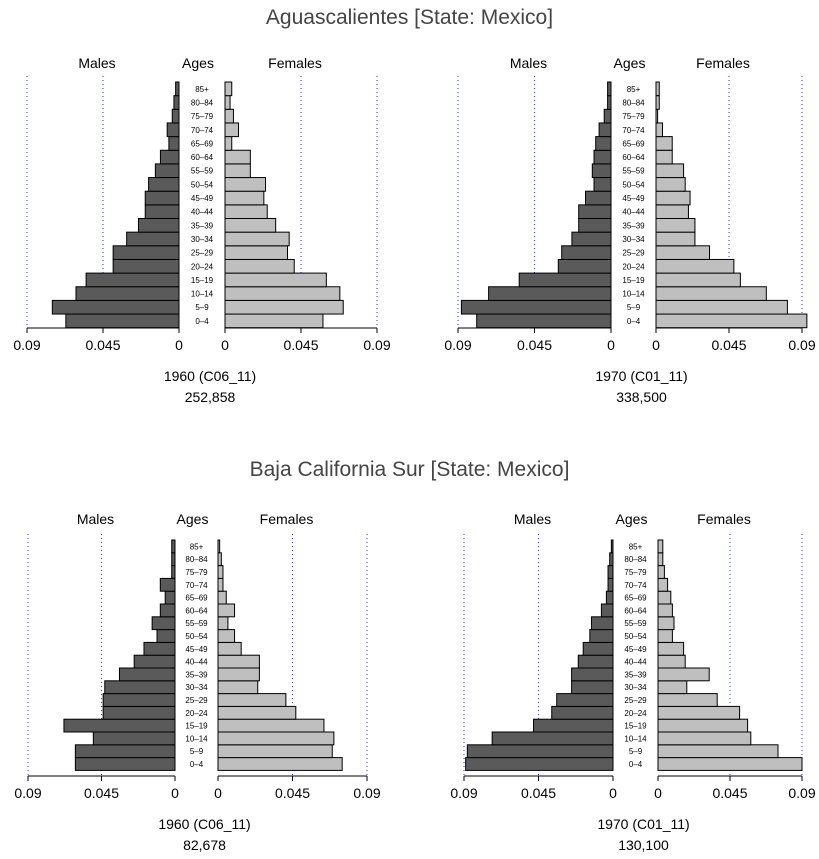  I want to click on age-label: 60–64, so click(635, 610).